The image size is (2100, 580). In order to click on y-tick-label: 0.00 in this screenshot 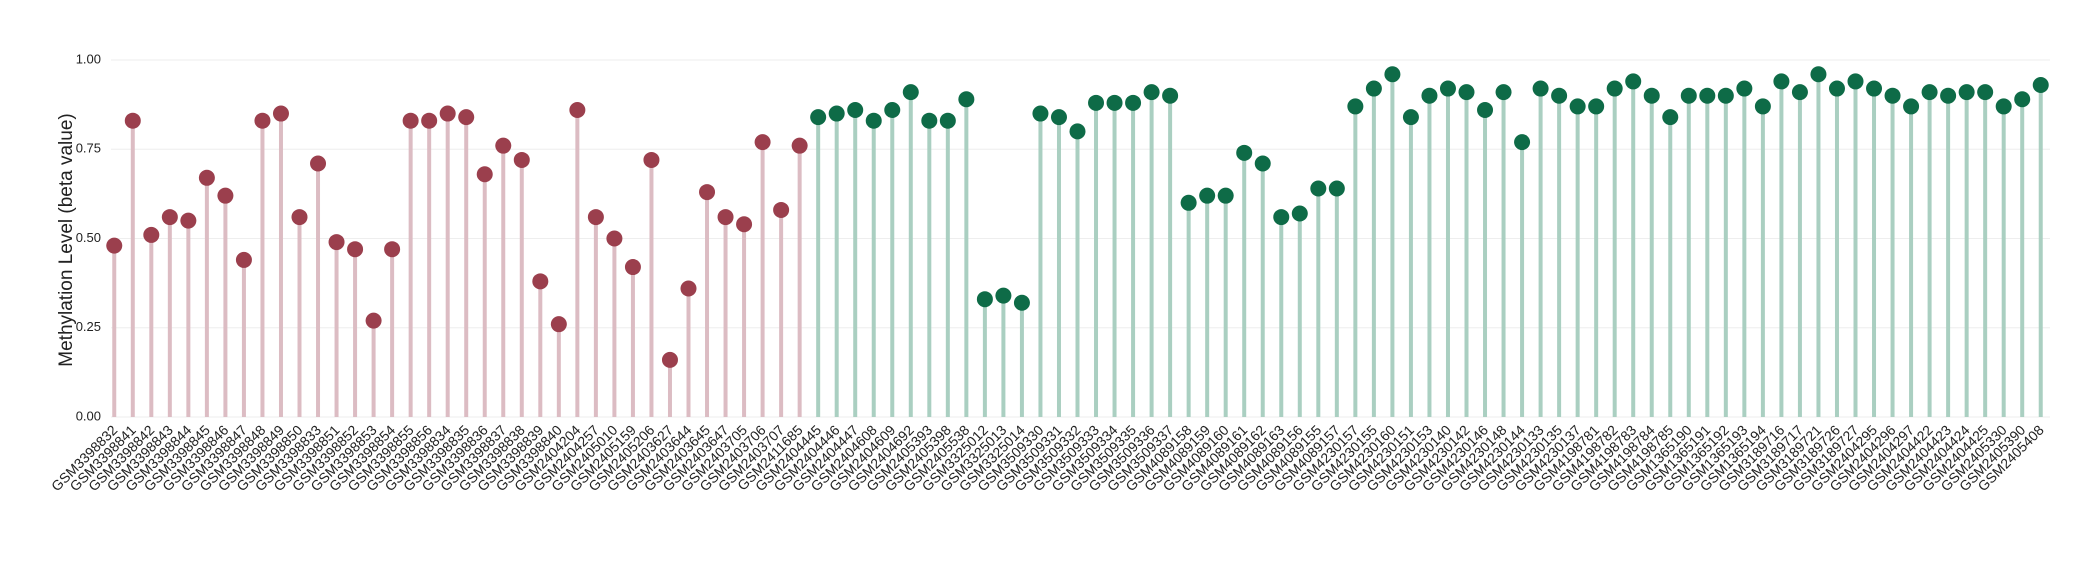, I will do `click(88, 415)`.